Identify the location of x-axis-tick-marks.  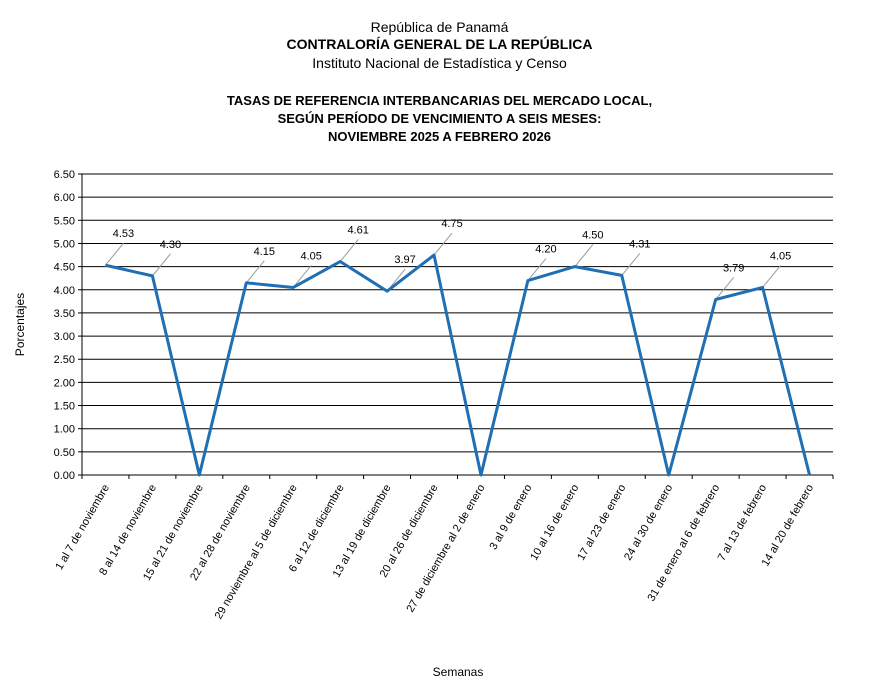
(457, 477).